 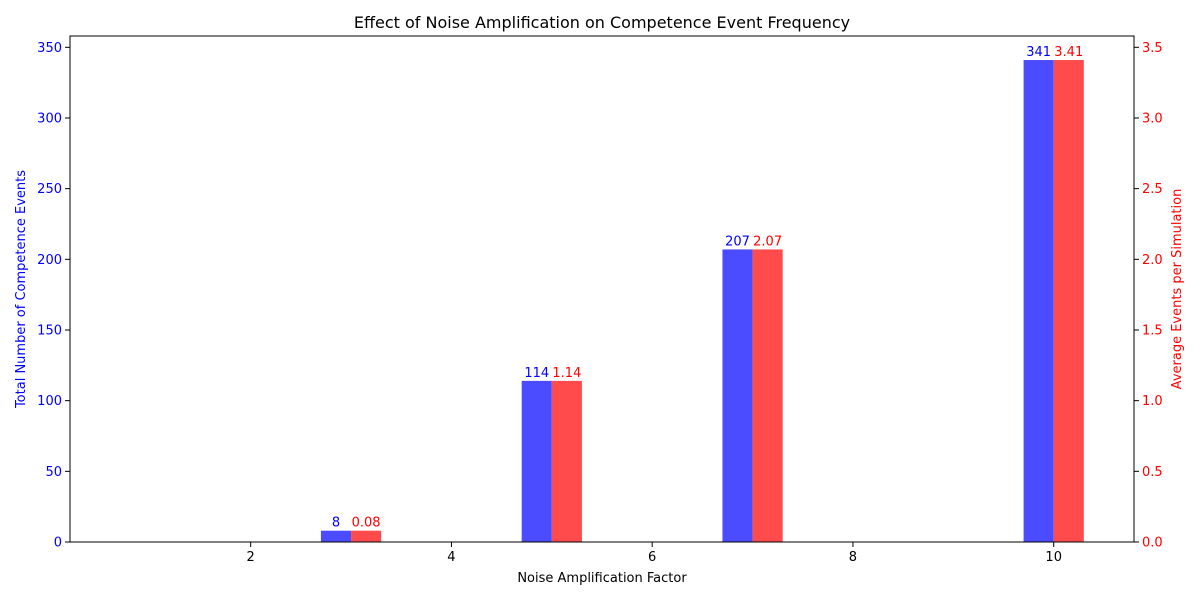 What do you see at coordinates (767, 241) in the screenshot?
I see `data-label-right-2: 2.07` at bounding box center [767, 241].